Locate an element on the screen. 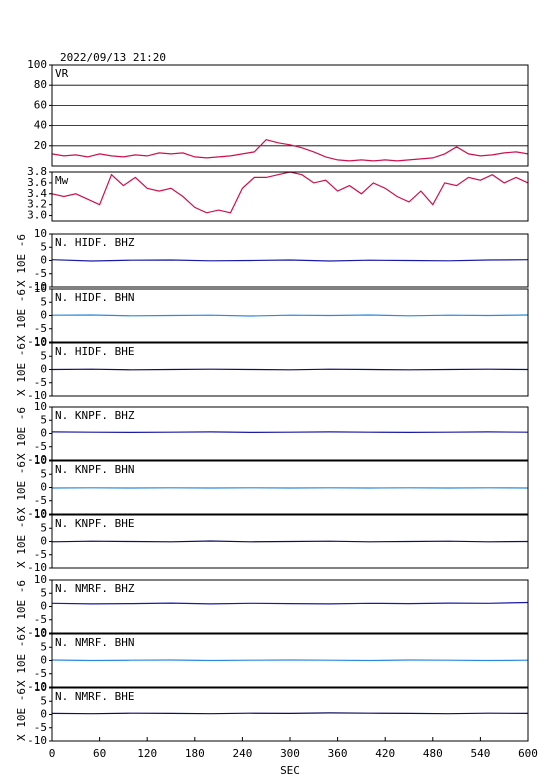 The width and height of the screenshot is (554, 781). x-tick-label: 0 is located at coordinates (52, 753).